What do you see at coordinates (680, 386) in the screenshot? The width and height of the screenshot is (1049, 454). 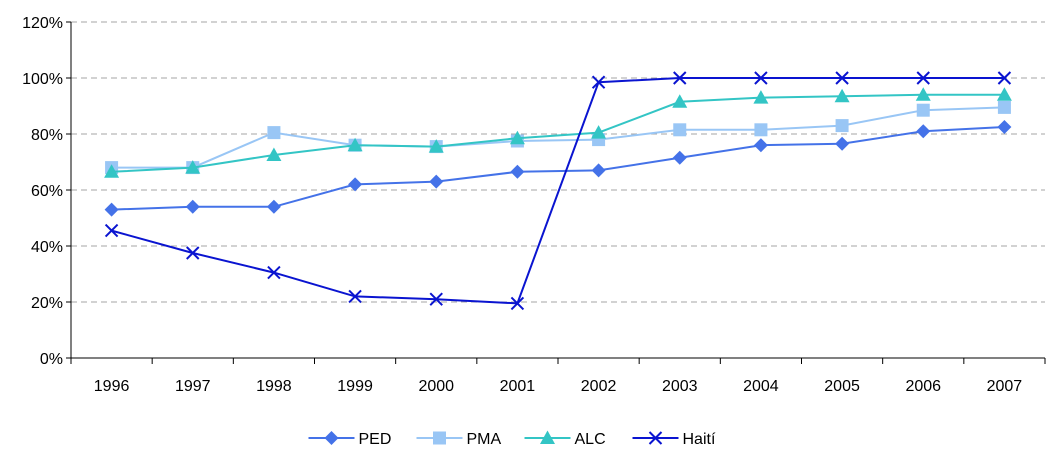 I see `x-tick-label: 2003` at bounding box center [680, 386].